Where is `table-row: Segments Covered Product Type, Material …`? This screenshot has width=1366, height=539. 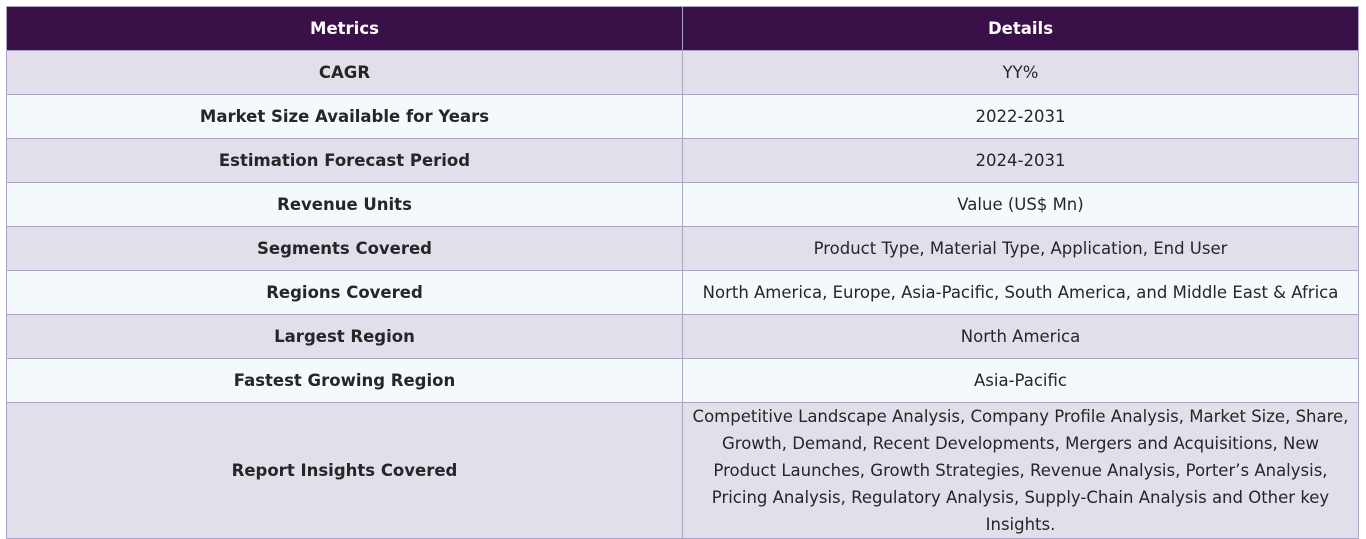
table-row: Segments Covered Product Type, Material … is located at coordinates (682, 248).